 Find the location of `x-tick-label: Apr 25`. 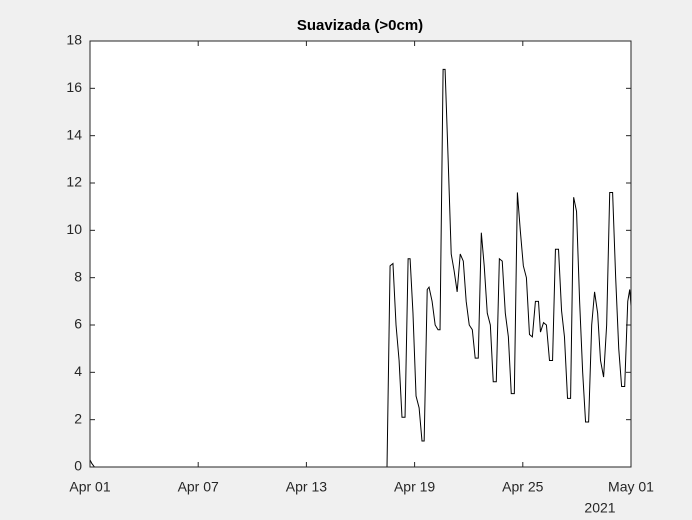

x-tick-label: Apr 25 is located at coordinates (522, 487).